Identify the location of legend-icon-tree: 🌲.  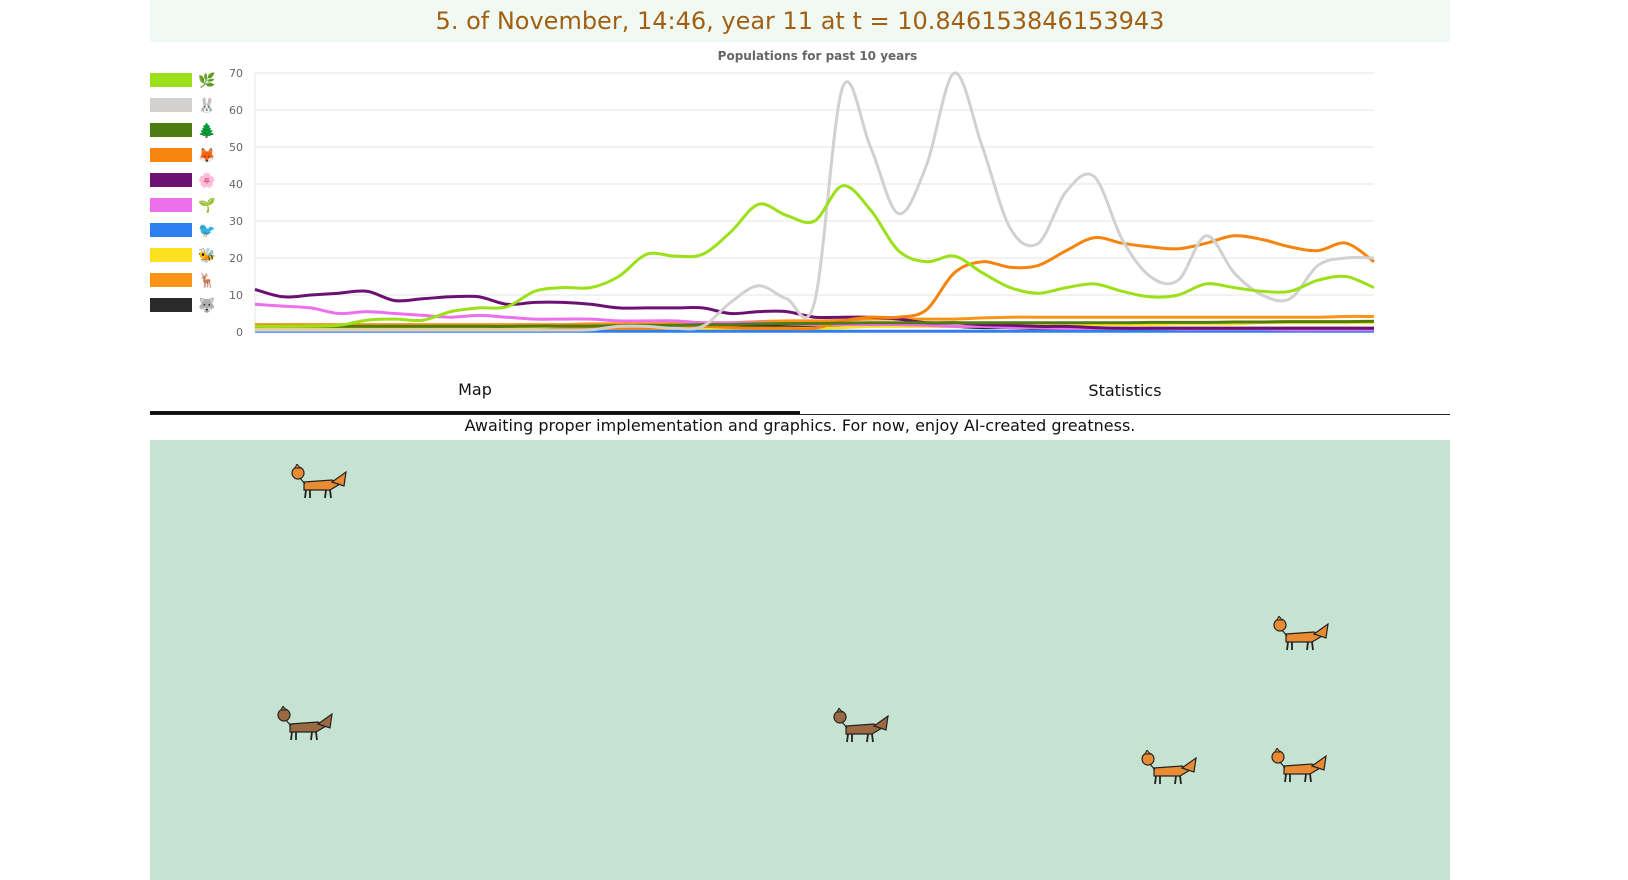
(206, 130).